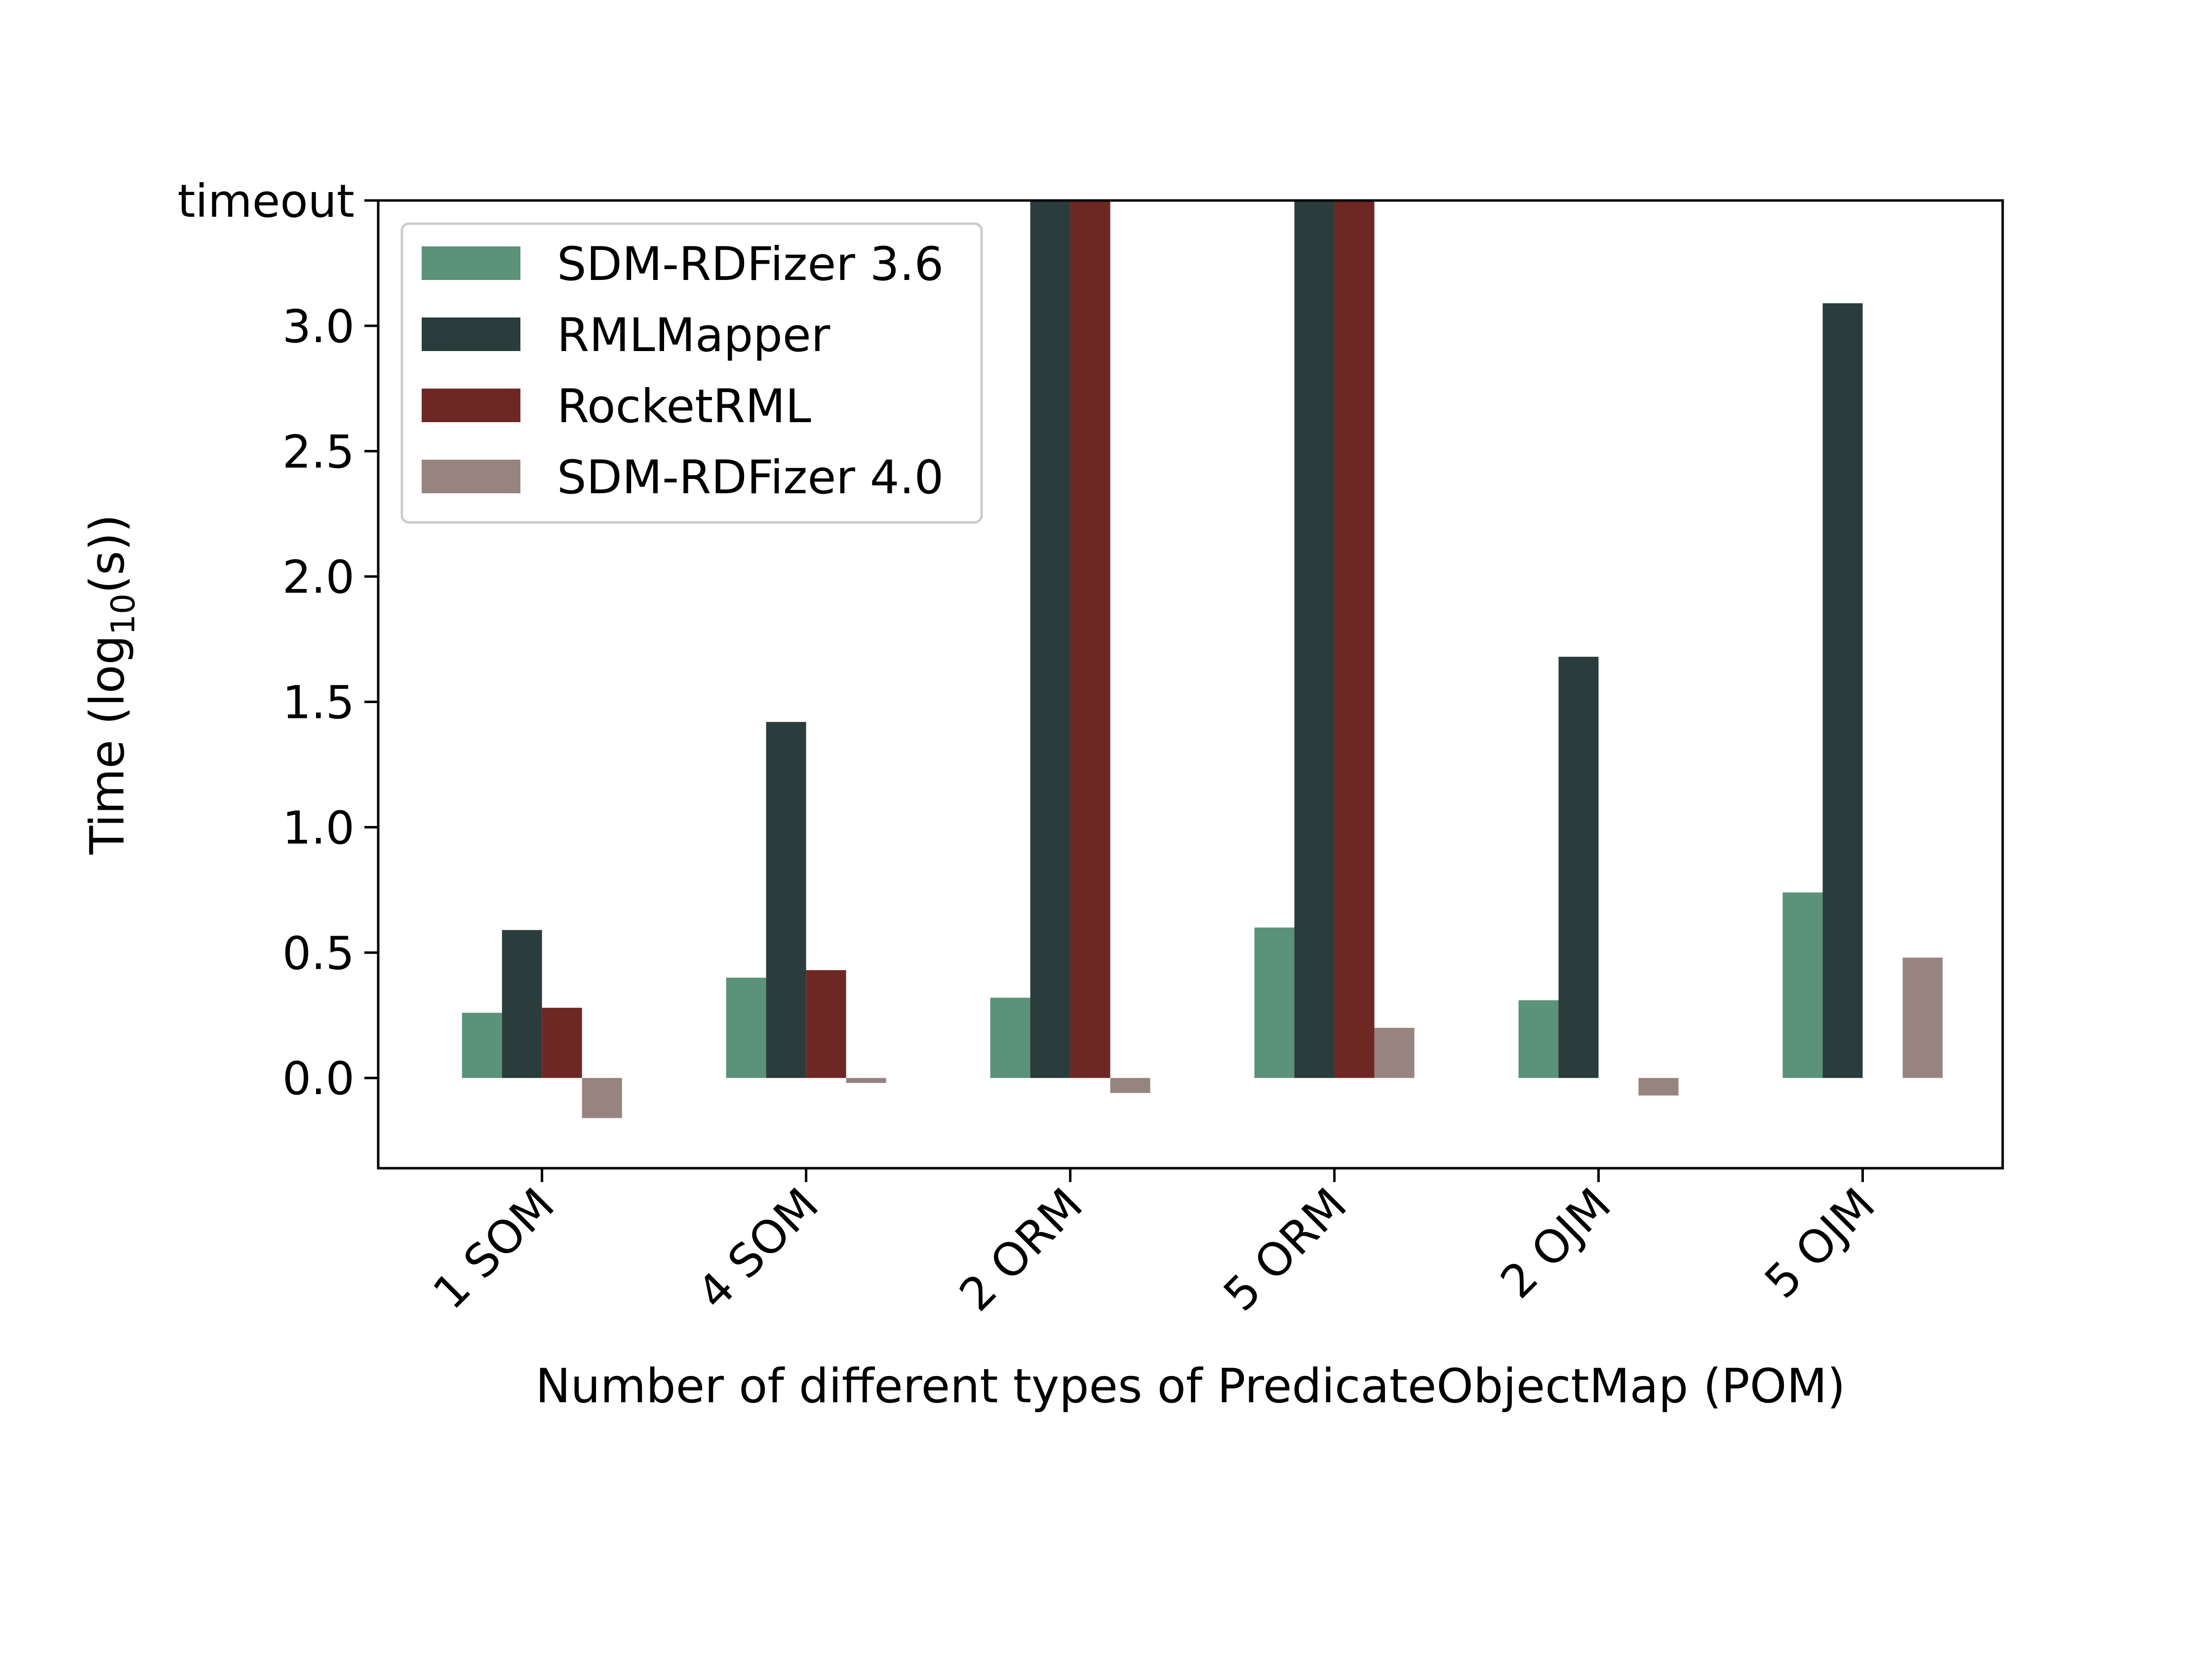 This screenshot has width=2212, height=1659. I want to click on bar-rocketrml-4-som, so click(826, 1024).